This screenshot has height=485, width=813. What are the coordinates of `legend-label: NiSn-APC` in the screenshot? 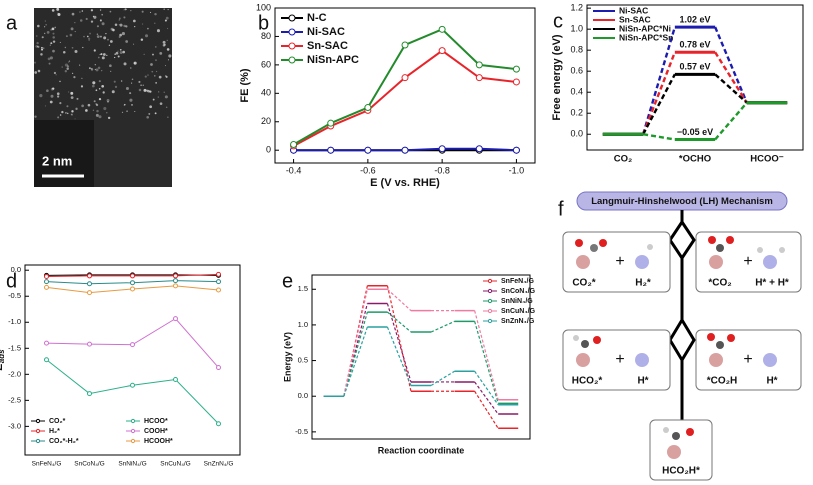 It's located at (333, 60).